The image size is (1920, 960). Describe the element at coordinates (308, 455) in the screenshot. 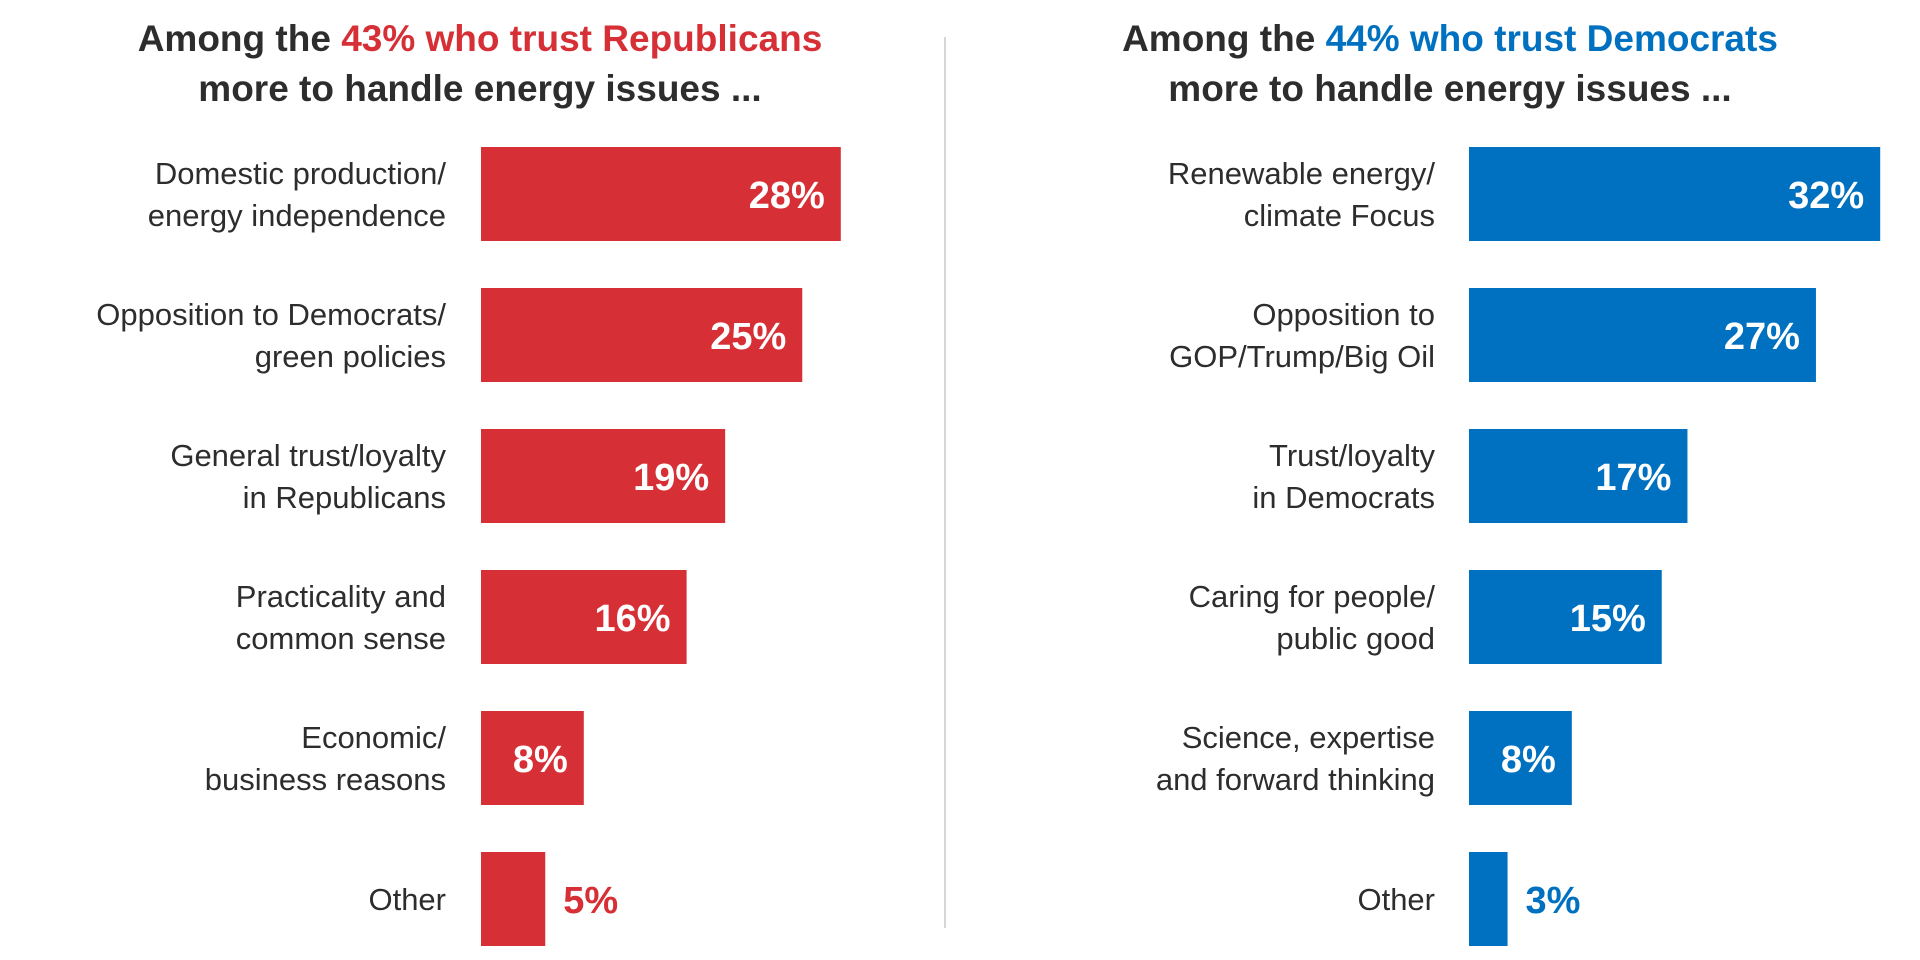

I see `category-label-line: General trust/loyalty` at that location.